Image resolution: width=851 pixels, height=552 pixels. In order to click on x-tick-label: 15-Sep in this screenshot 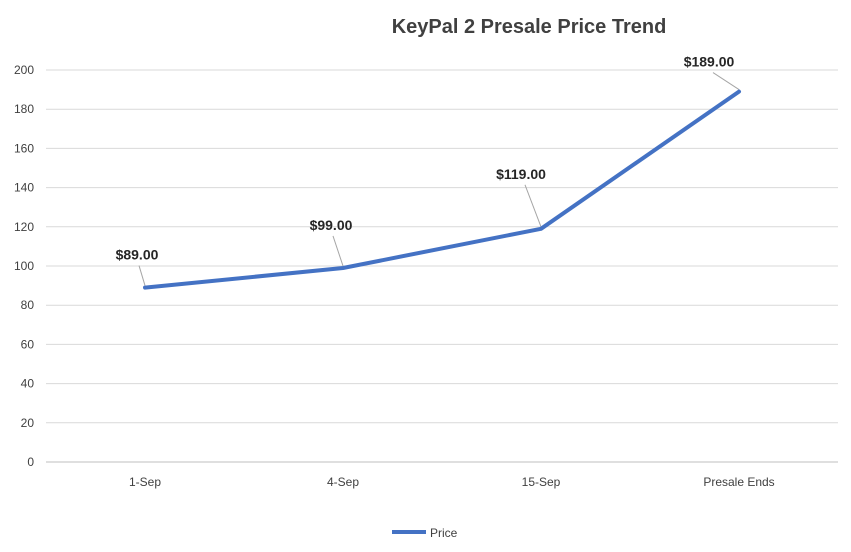, I will do `click(541, 482)`.